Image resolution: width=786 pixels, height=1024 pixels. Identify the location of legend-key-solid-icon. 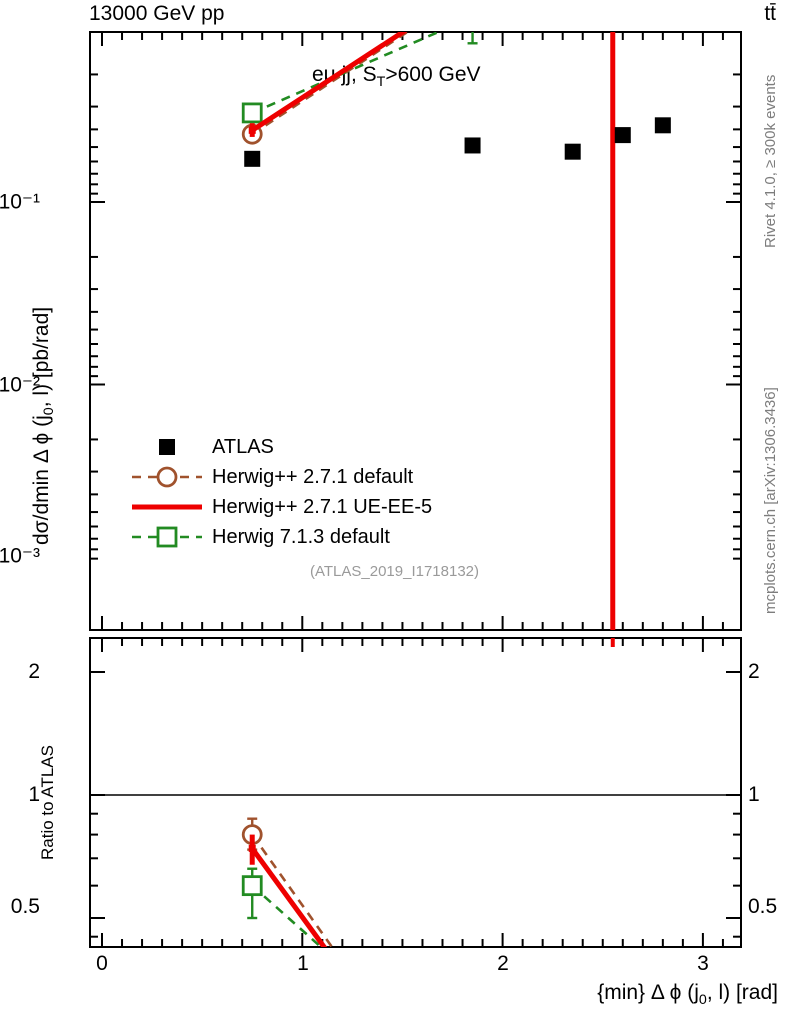
(167, 507).